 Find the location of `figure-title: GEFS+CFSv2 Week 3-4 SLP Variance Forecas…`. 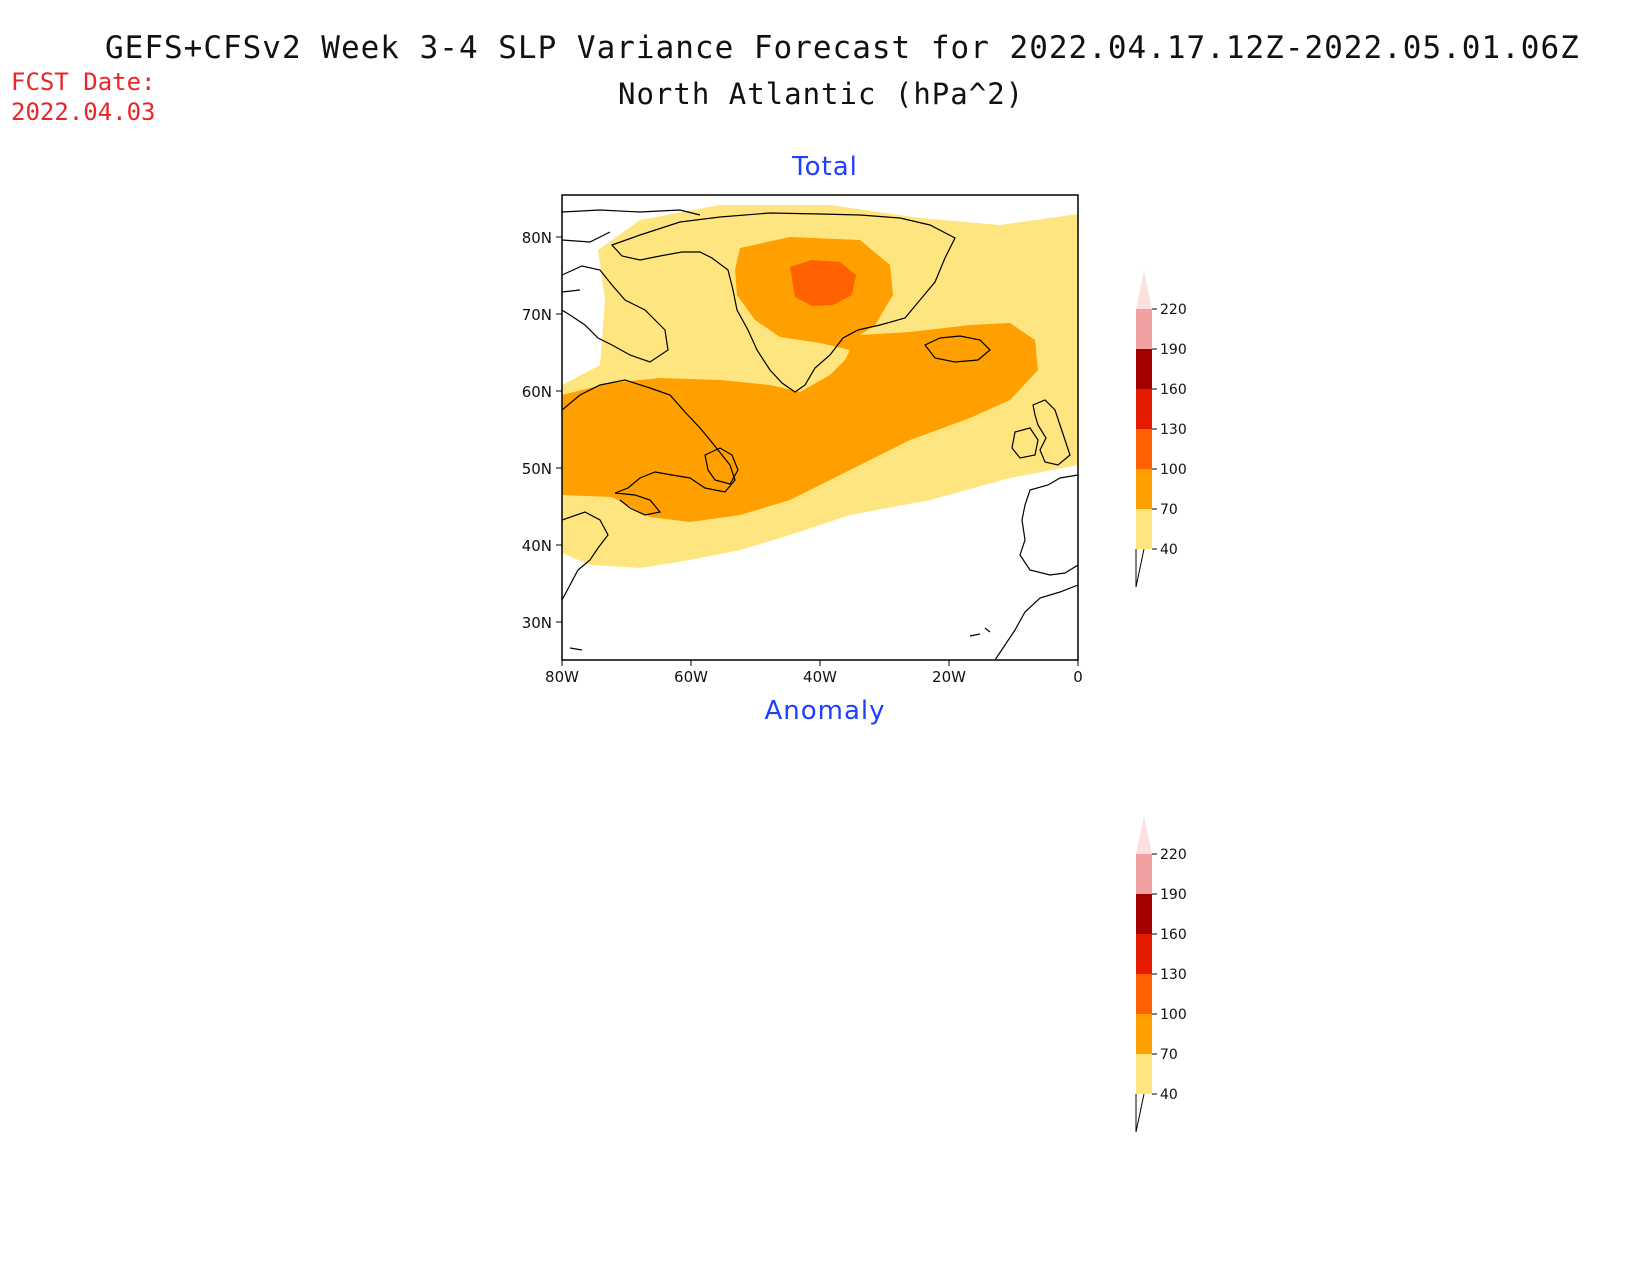

figure-title: GEFS+CFSv2 Week 3-4 SLP Variance Forecas… is located at coordinates (842, 48).